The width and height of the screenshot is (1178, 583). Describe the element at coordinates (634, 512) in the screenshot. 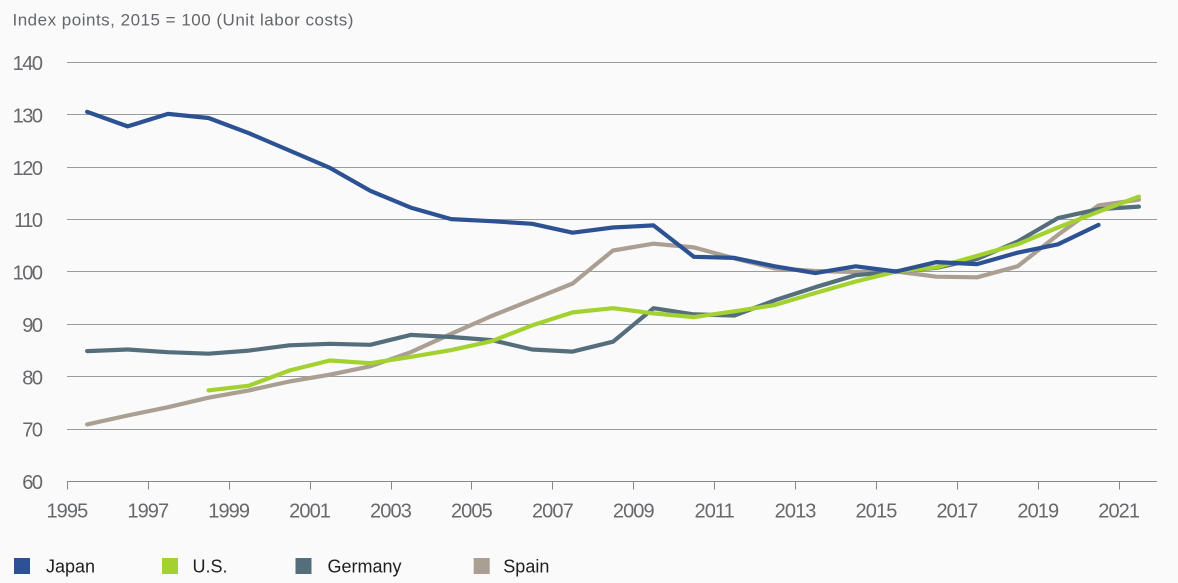

I see `svg-text: 2009` at that location.